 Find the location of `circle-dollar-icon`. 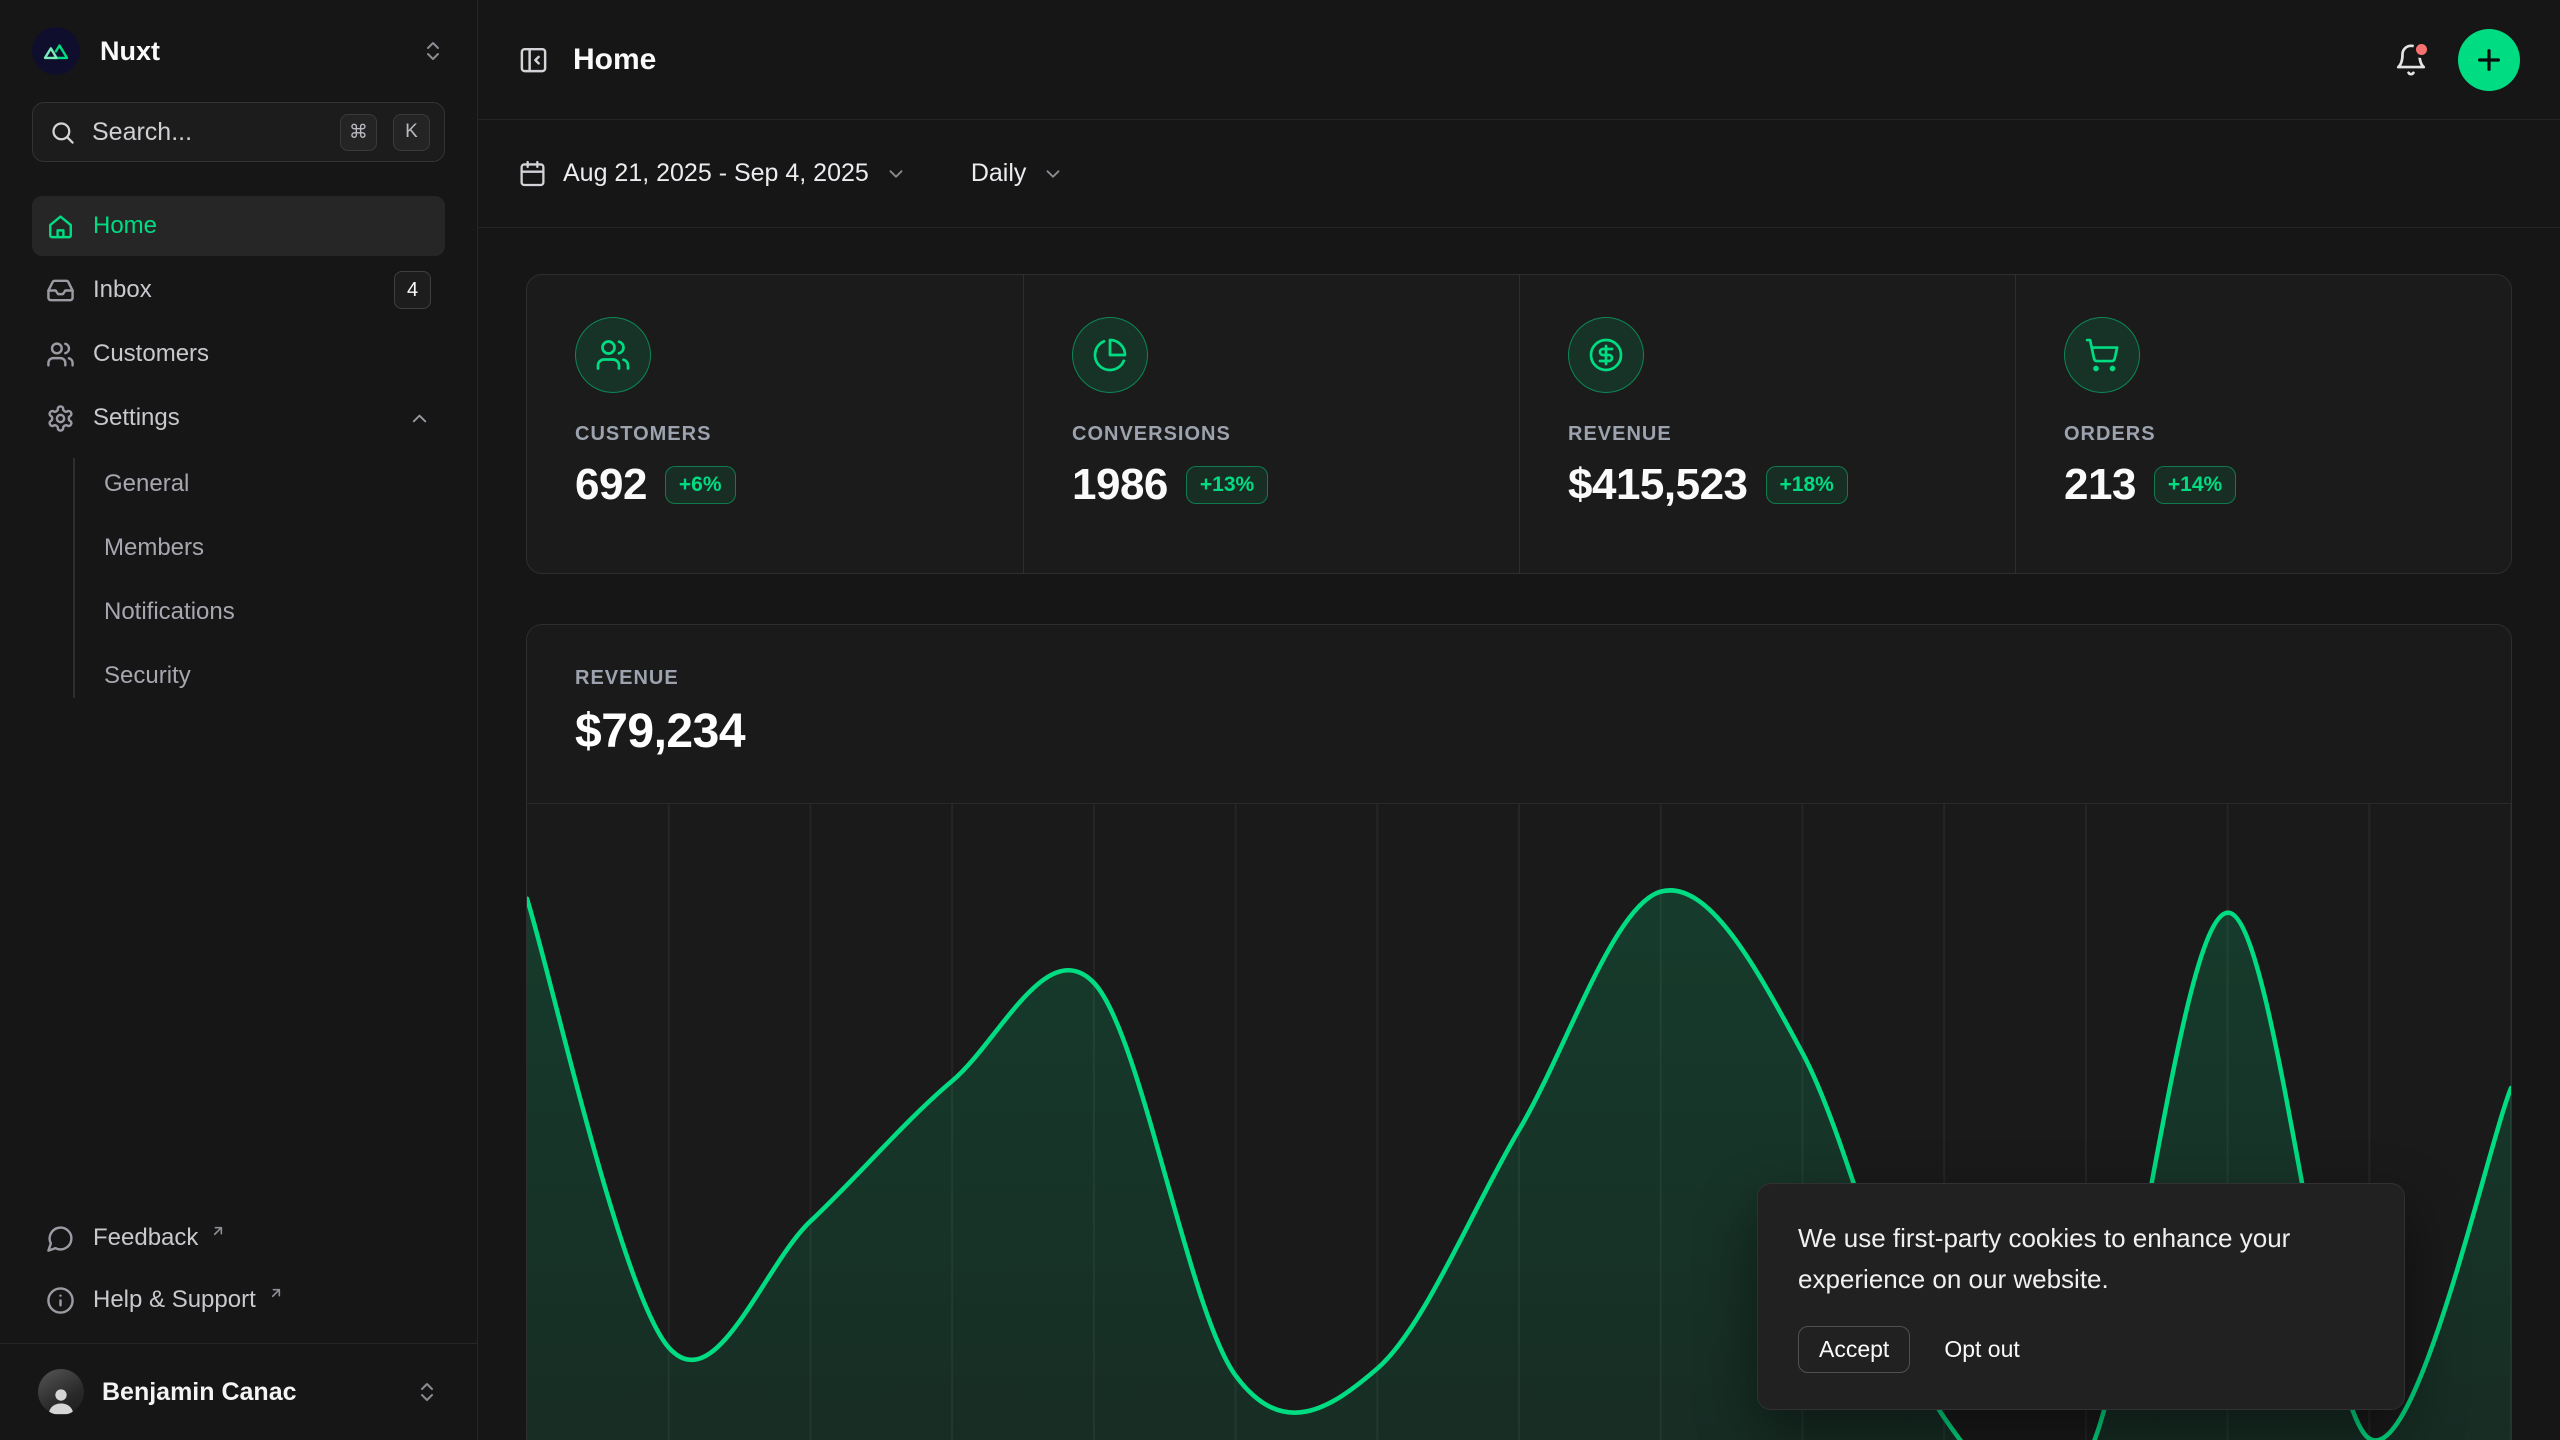

circle-dollar-icon is located at coordinates (1606, 355).